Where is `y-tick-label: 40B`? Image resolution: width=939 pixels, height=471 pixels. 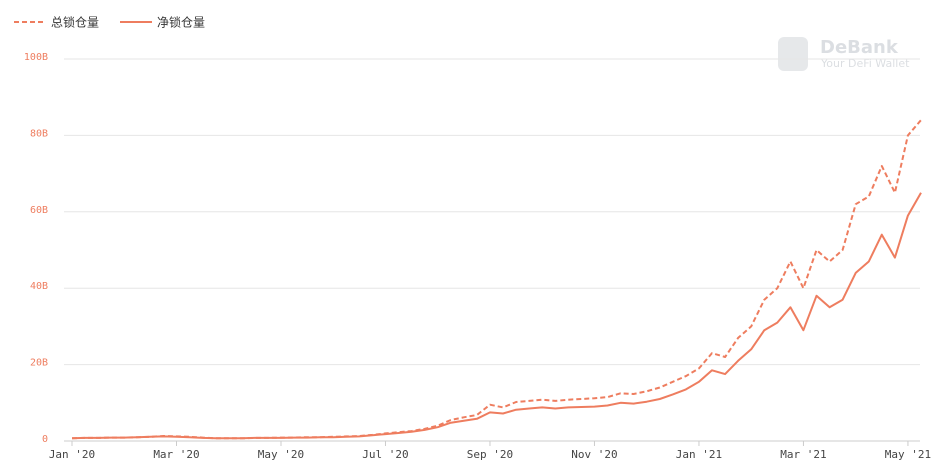
y-tick-label: 40B is located at coordinates (39, 286).